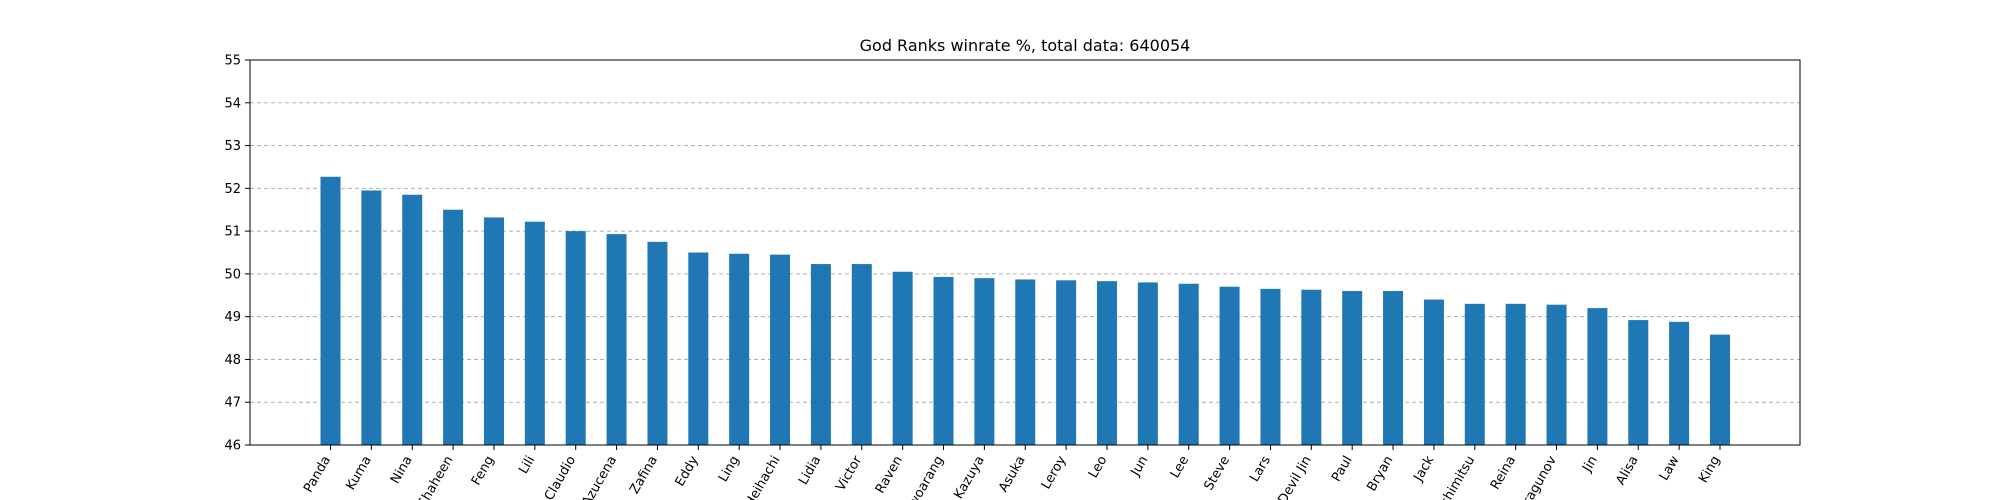 This screenshot has height=500, width=2000. I want to click on x-tick-label: Lidia, so click(810, 471).